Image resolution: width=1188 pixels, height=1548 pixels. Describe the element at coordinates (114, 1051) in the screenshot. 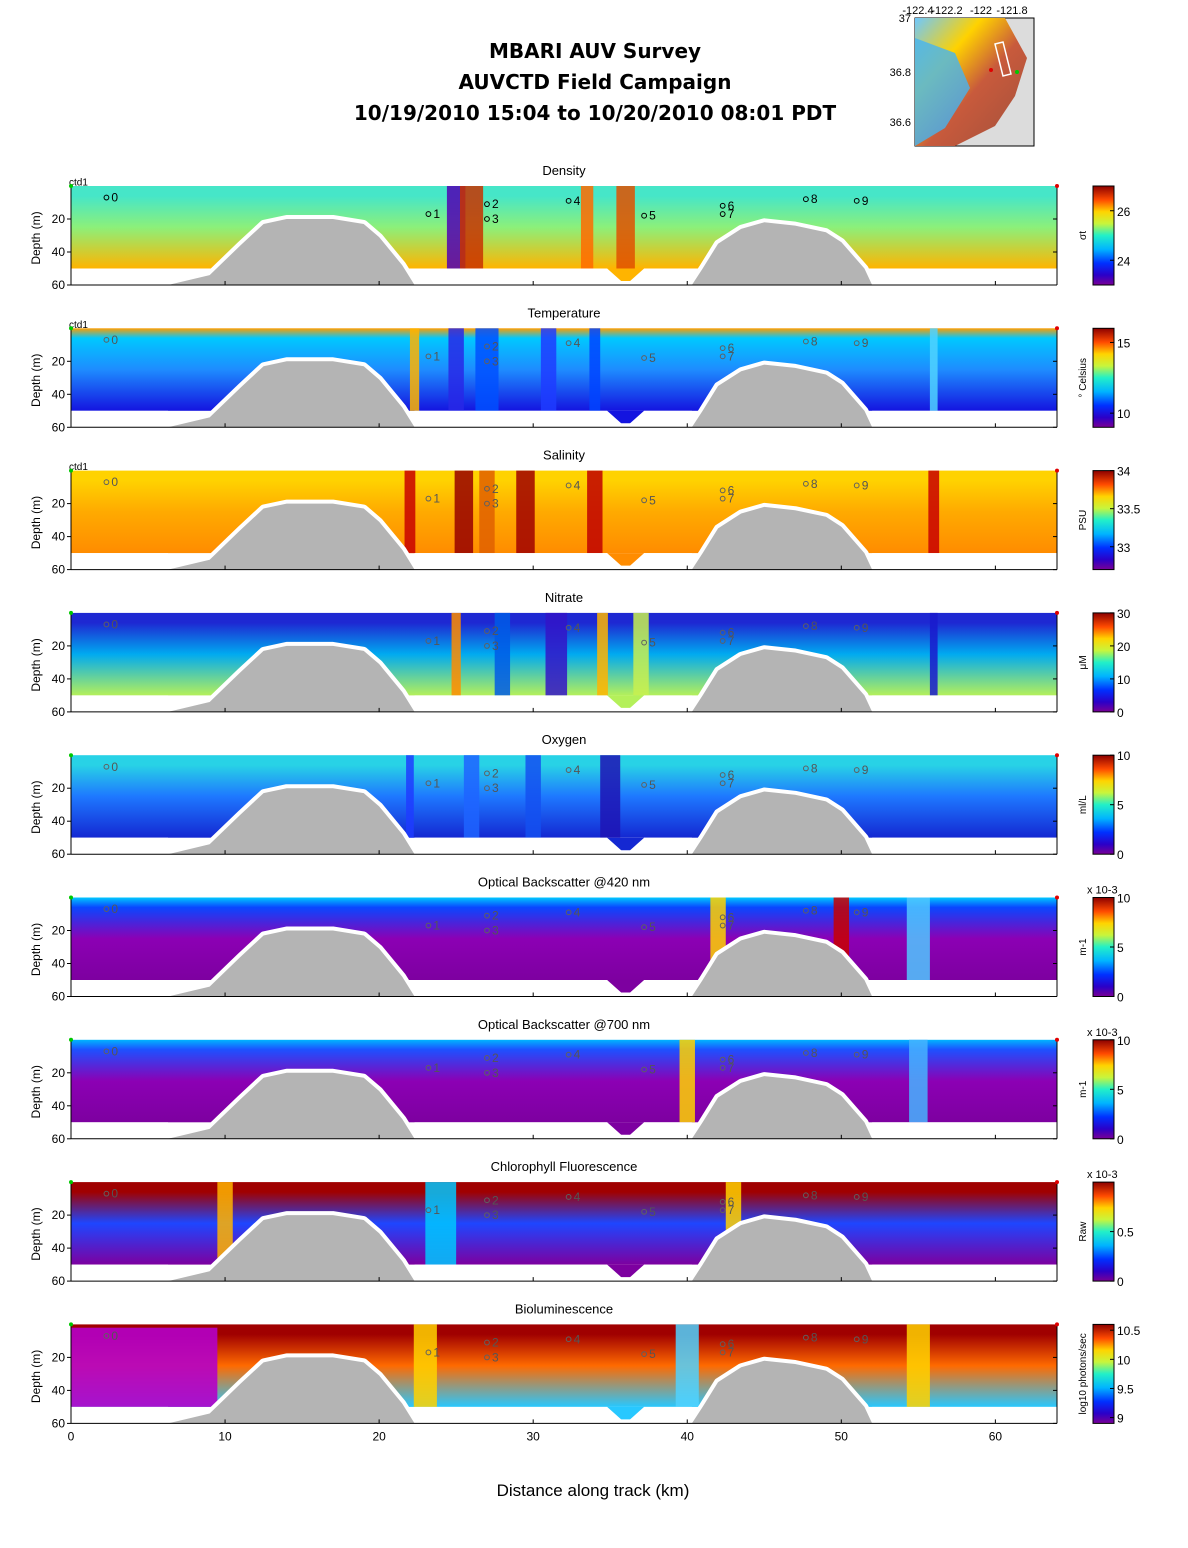

I see `station-label: 0` at that location.